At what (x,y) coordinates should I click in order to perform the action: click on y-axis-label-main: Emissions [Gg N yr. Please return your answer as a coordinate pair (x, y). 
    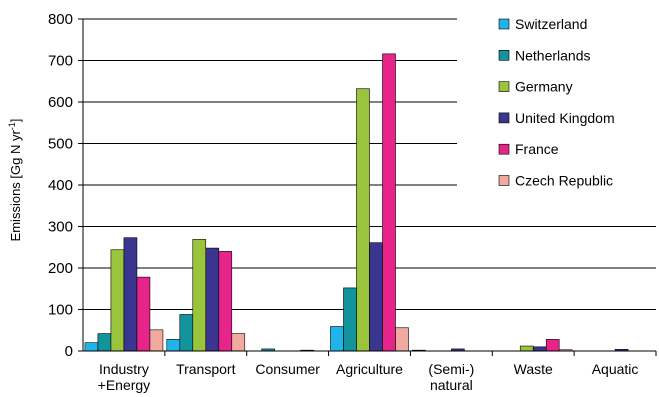
    Looking at the image, I should click on (15, 186).